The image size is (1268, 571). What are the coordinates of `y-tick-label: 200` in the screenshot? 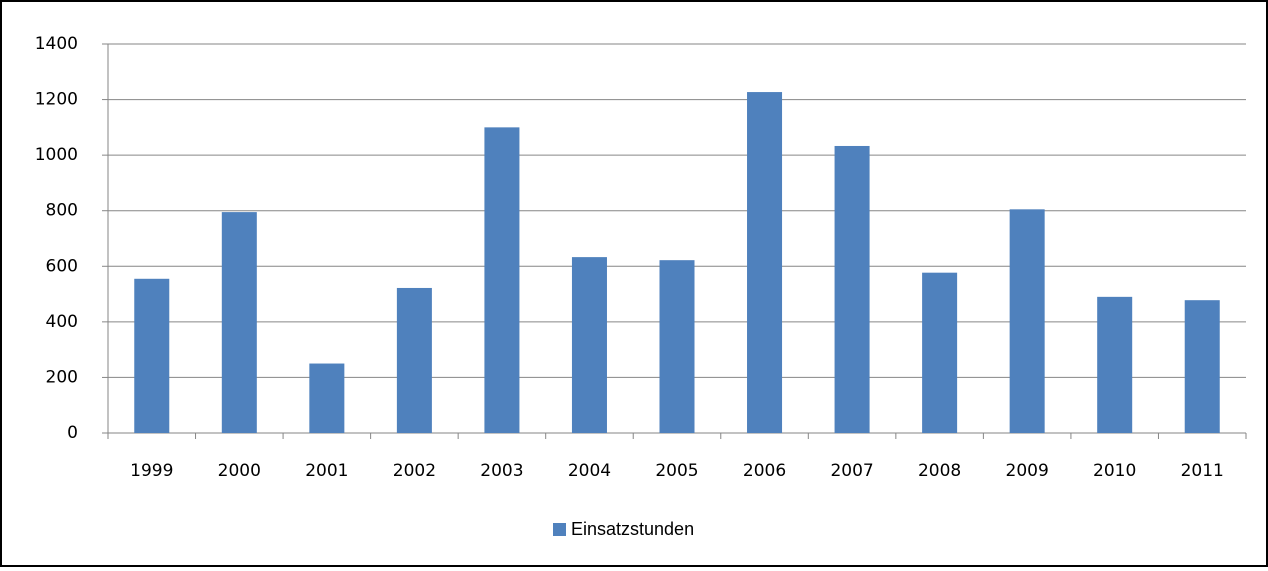 It's located at (62, 377).